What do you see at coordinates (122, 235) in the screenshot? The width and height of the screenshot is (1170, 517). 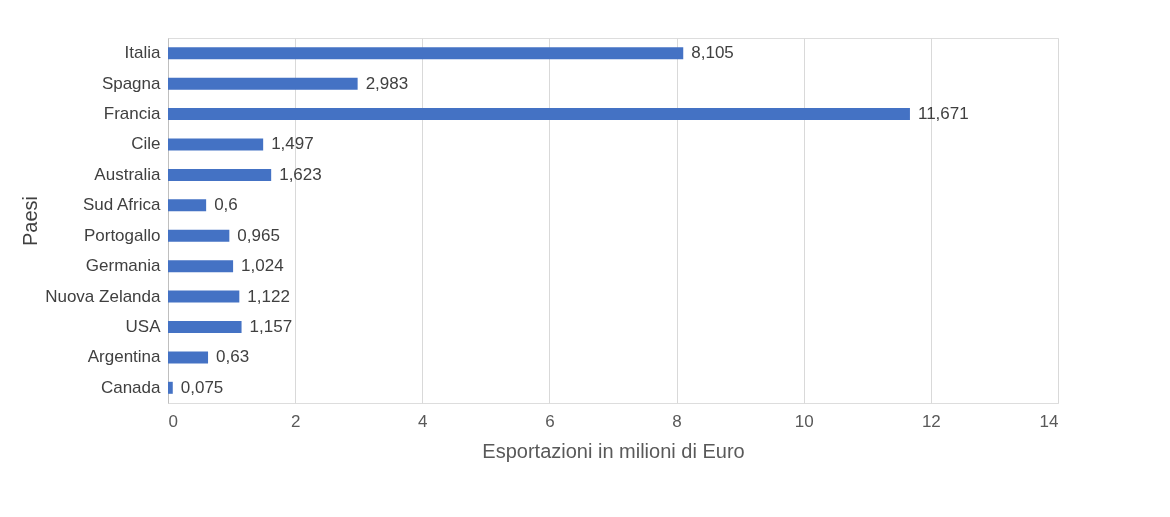 I see `y-tick-label: Portogallo` at bounding box center [122, 235].